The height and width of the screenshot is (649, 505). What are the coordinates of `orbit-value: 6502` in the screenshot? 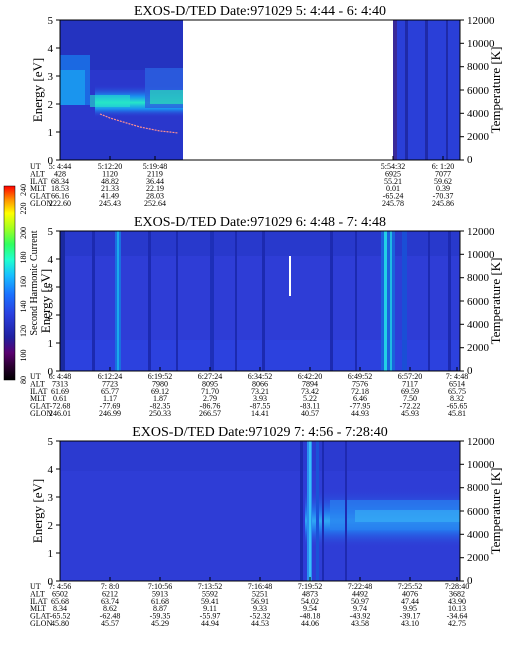 It's located at (60, 593).